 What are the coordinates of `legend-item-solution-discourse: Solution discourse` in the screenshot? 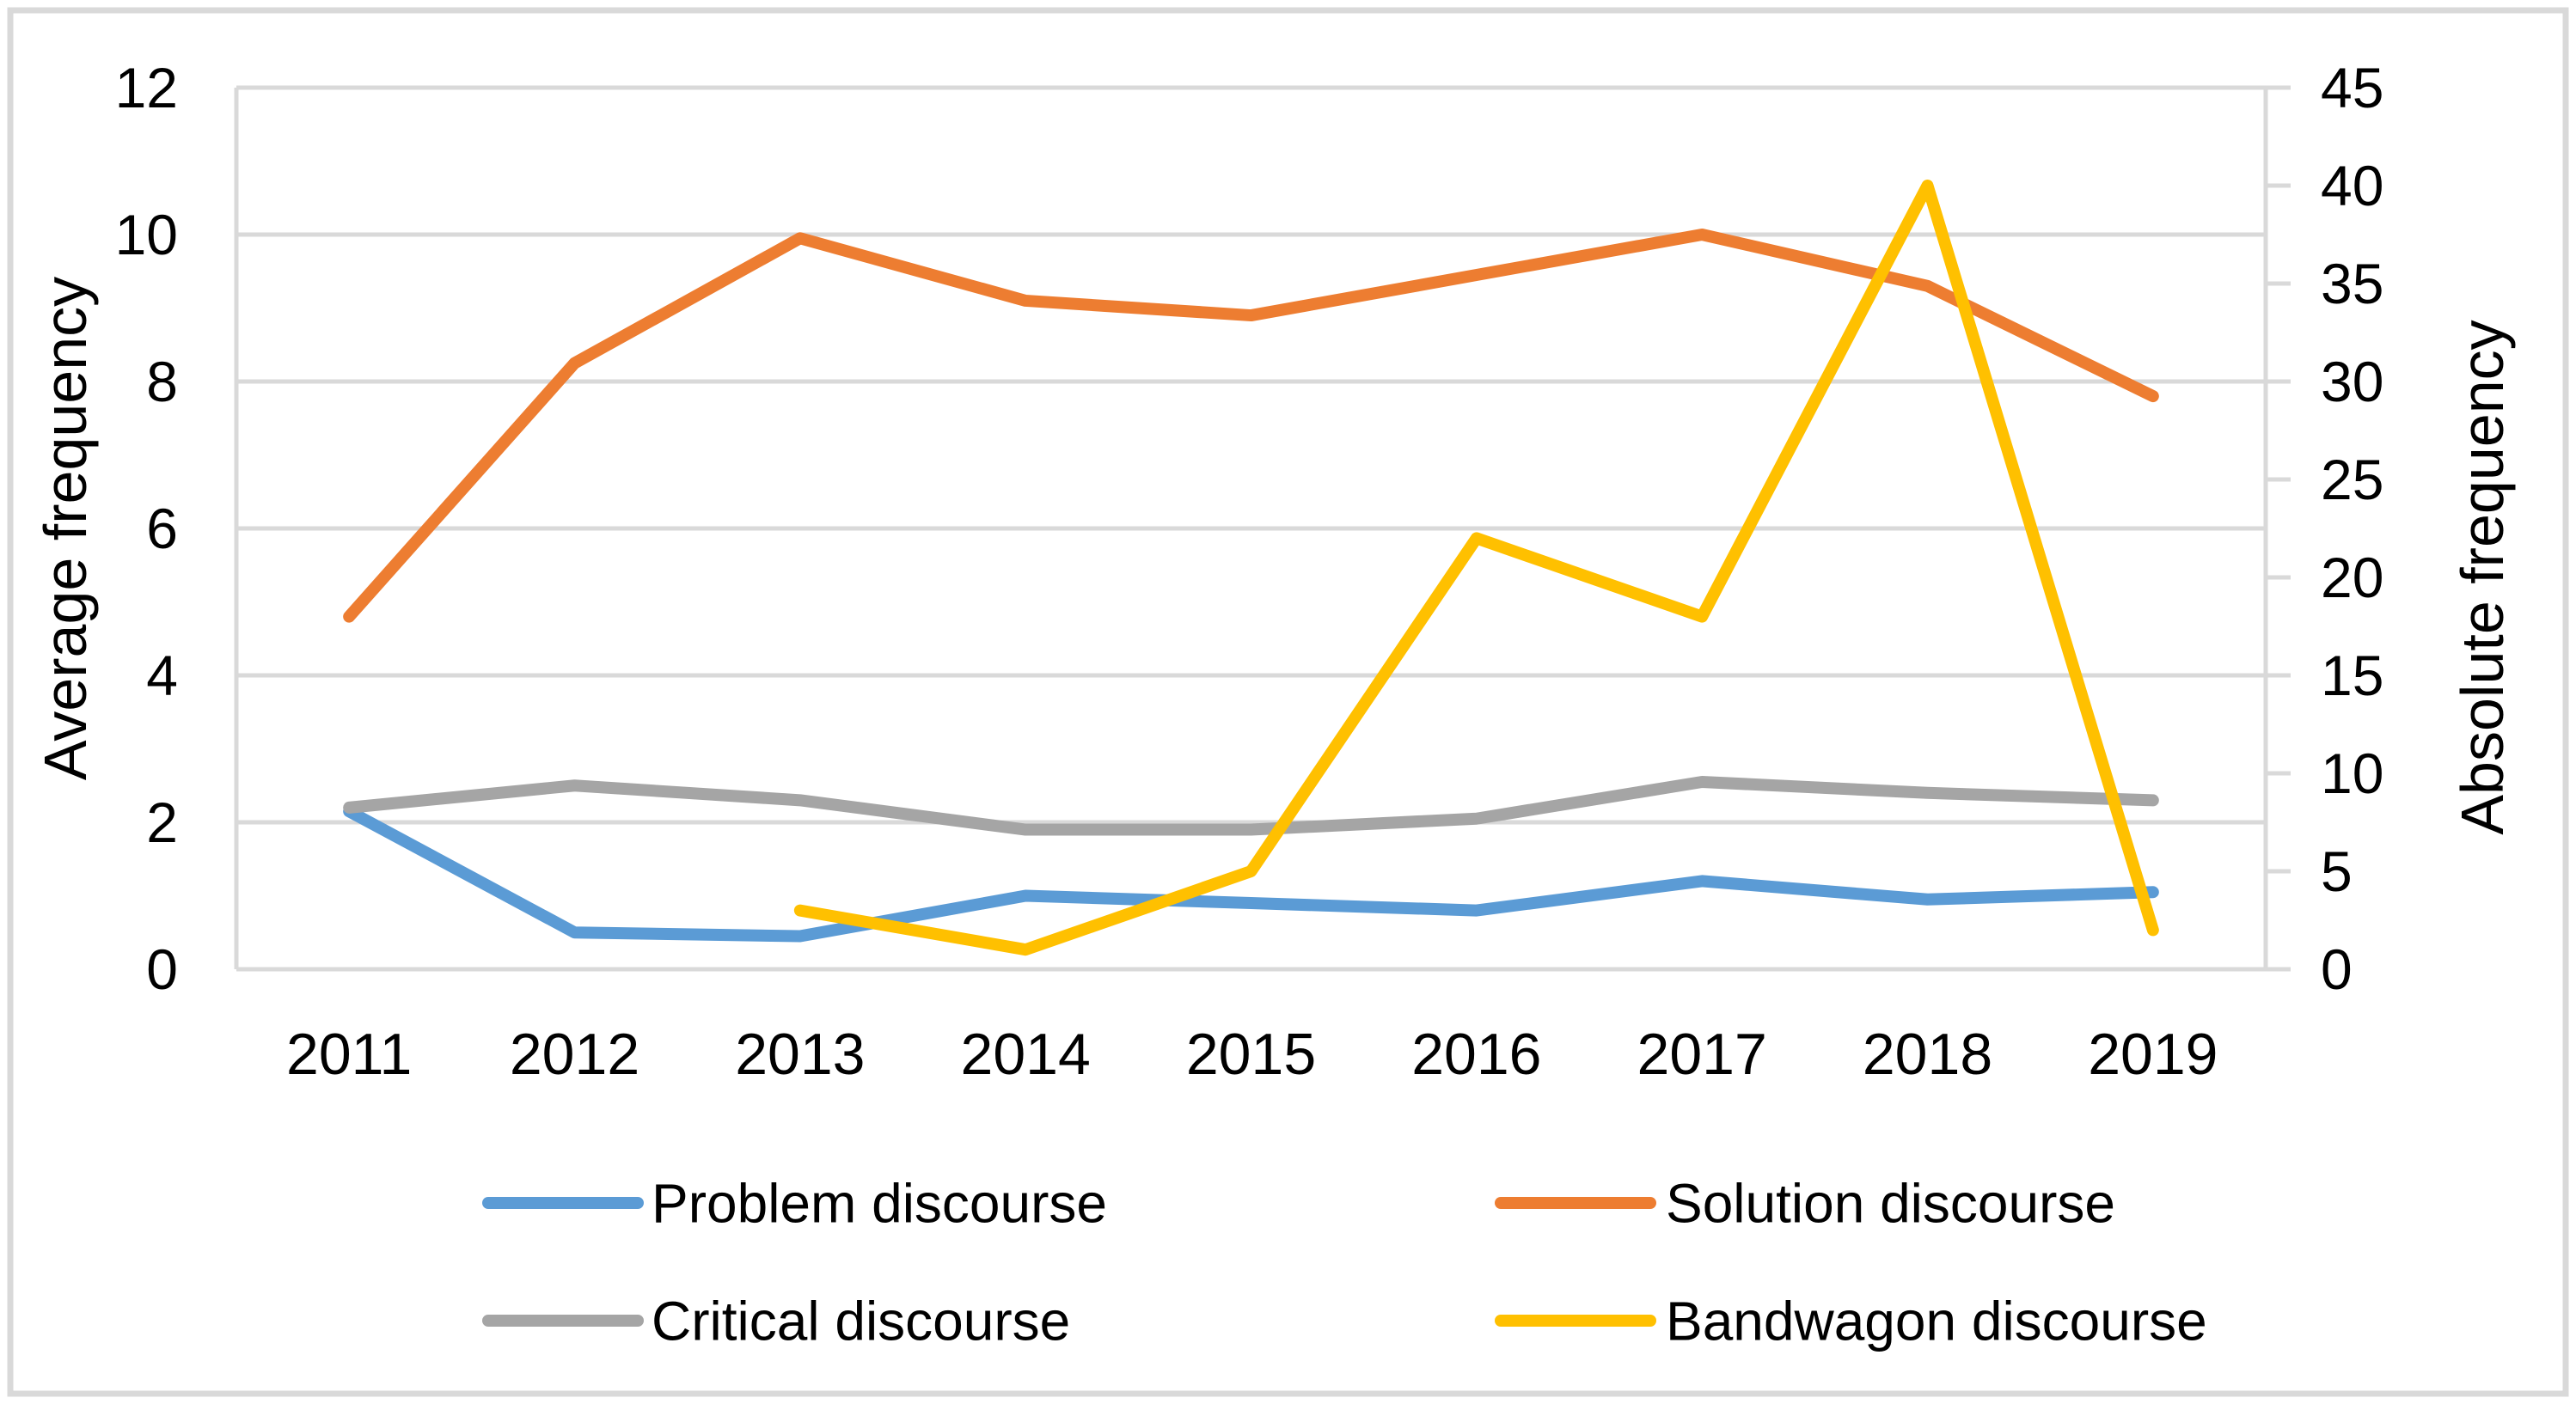 It's located at (1805, 1203).